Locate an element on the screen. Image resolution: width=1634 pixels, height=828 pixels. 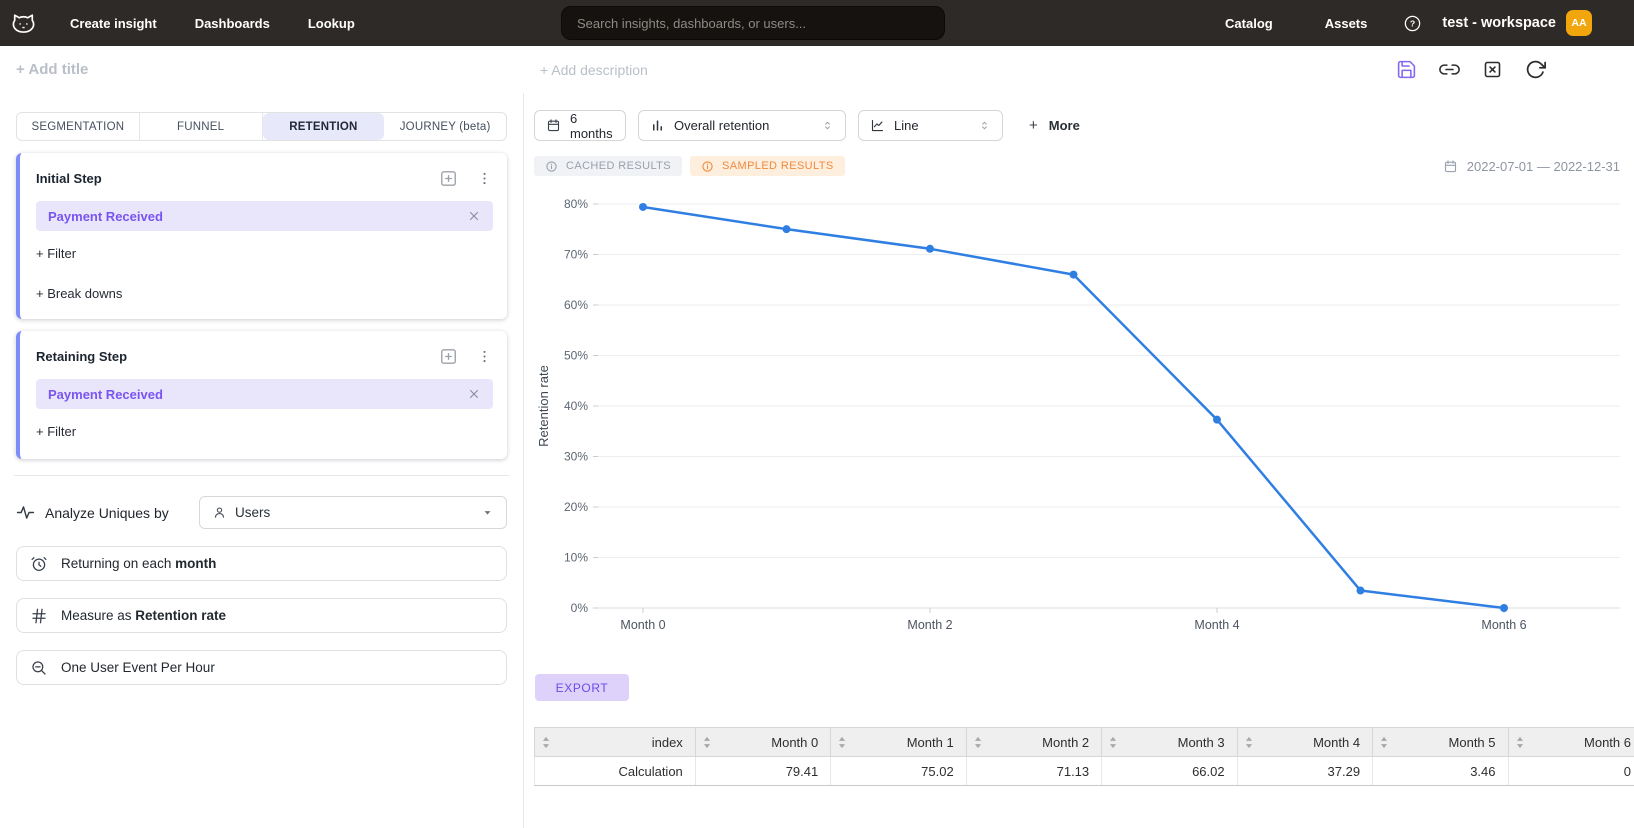
app-logo-cat-icon is located at coordinates (23, 23).